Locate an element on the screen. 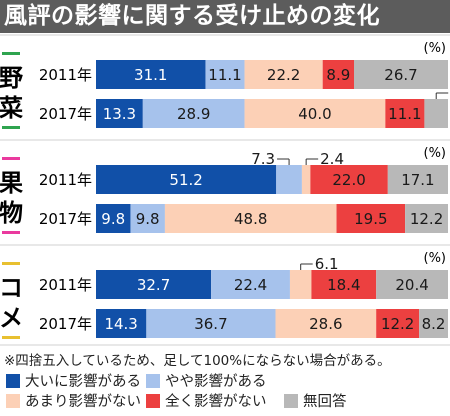 Image resolution: width=450 pixels, height=416 pixels. data-label: 18.4 is located at coordinates (343, 285).